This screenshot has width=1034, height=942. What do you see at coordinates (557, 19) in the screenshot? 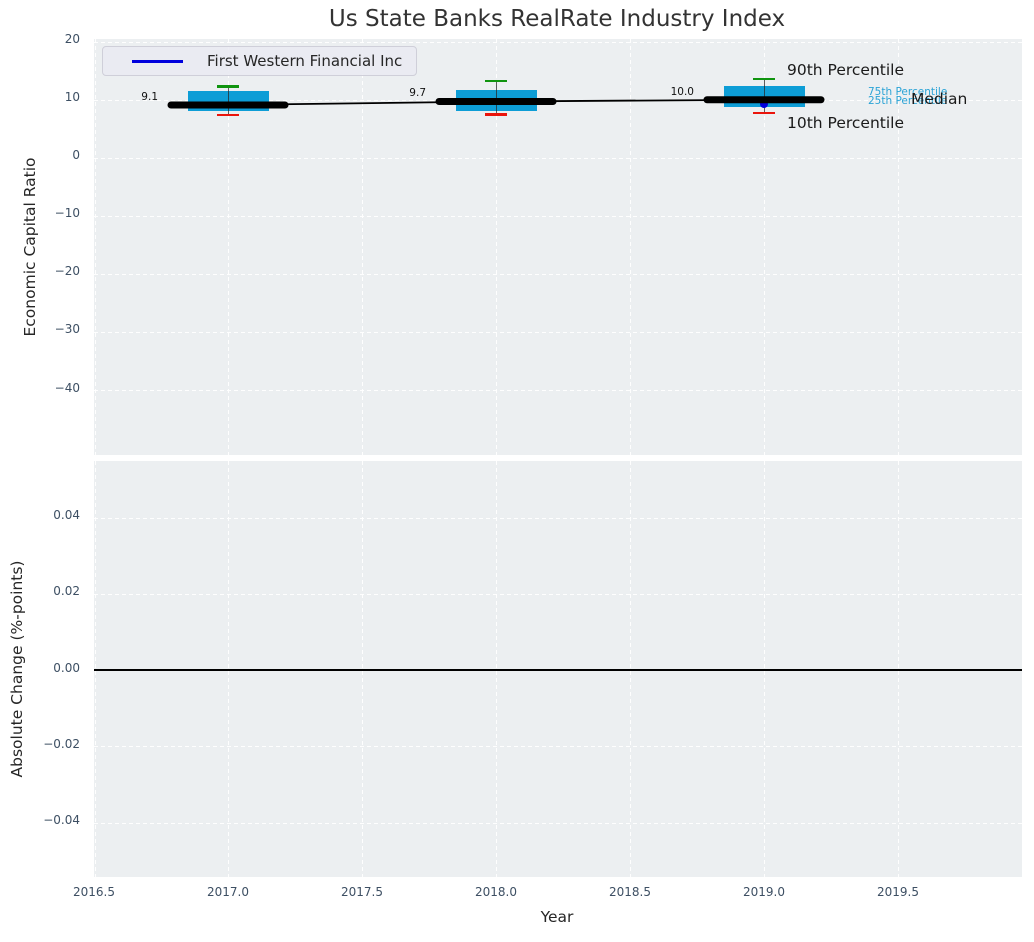
I see `chart-title: Us State Banks RealRate Industry Index` at bounding box center [557, 19].